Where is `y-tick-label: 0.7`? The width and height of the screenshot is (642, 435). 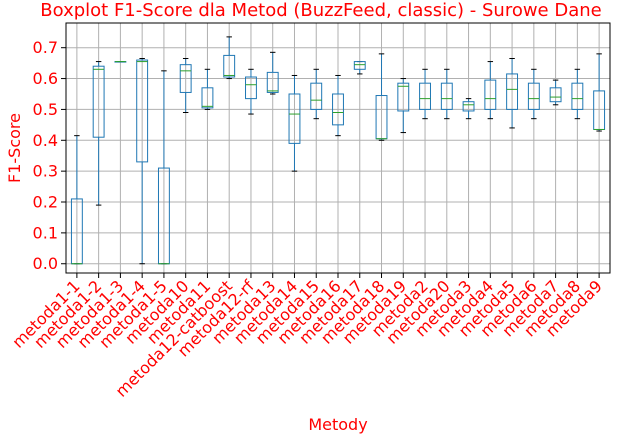 y-tick-label: 0.7 is located at coordinates (45, 47).